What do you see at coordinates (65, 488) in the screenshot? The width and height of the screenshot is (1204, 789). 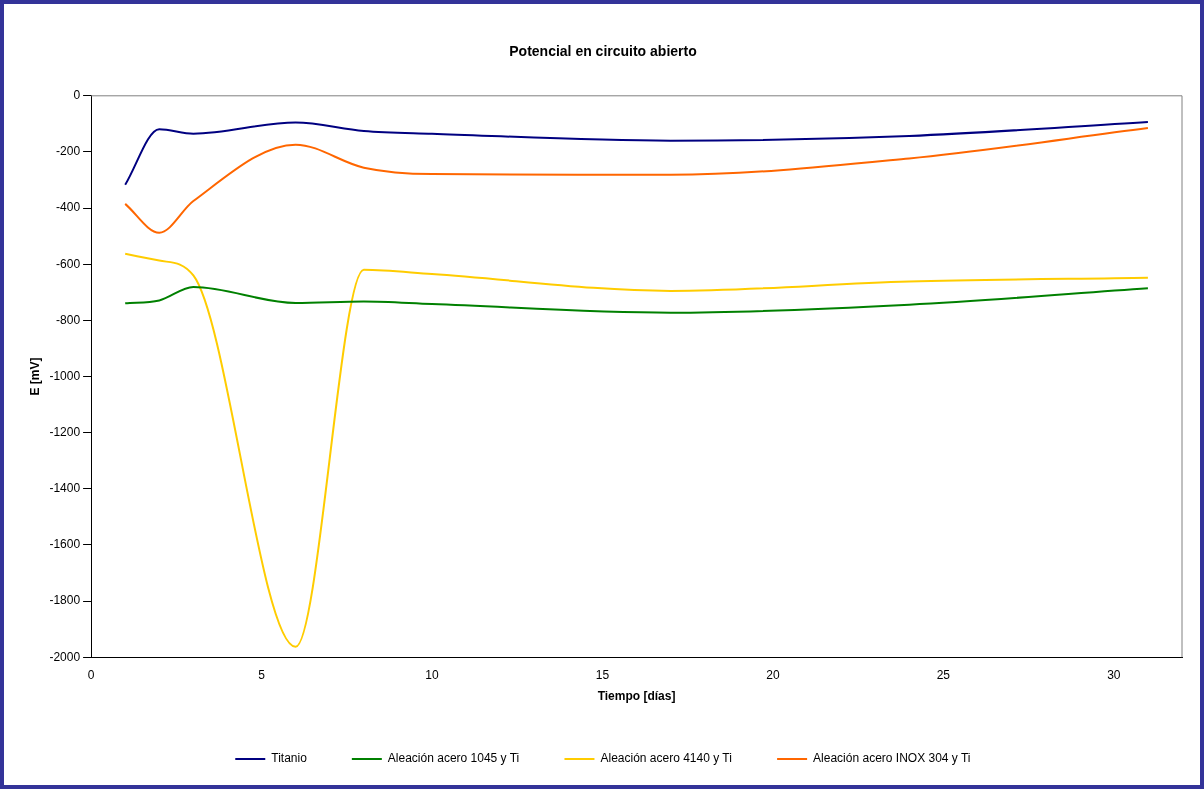 I see `y-tick-label: -1400` at bounding box center [65, 488].